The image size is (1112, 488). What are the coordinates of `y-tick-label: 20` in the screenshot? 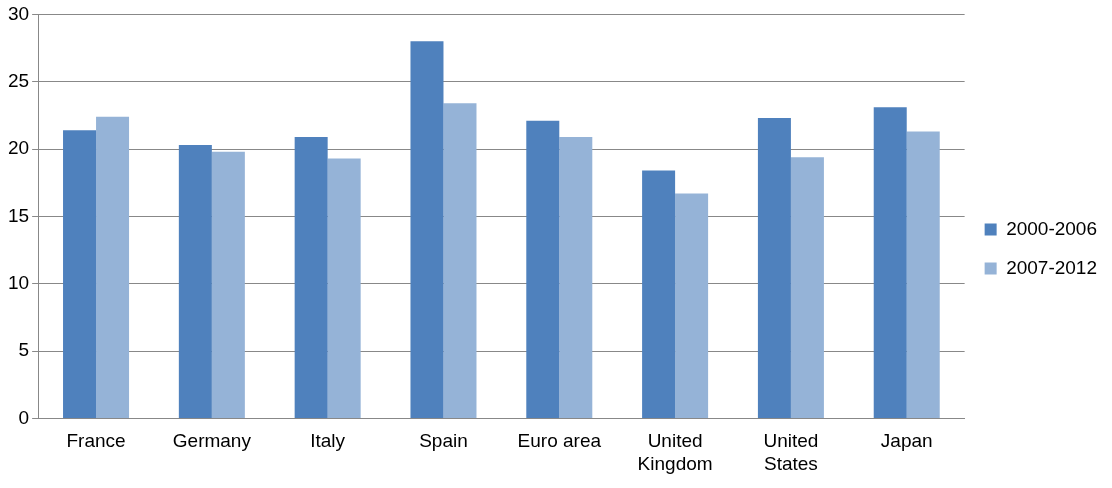 It's located at (18, 148).